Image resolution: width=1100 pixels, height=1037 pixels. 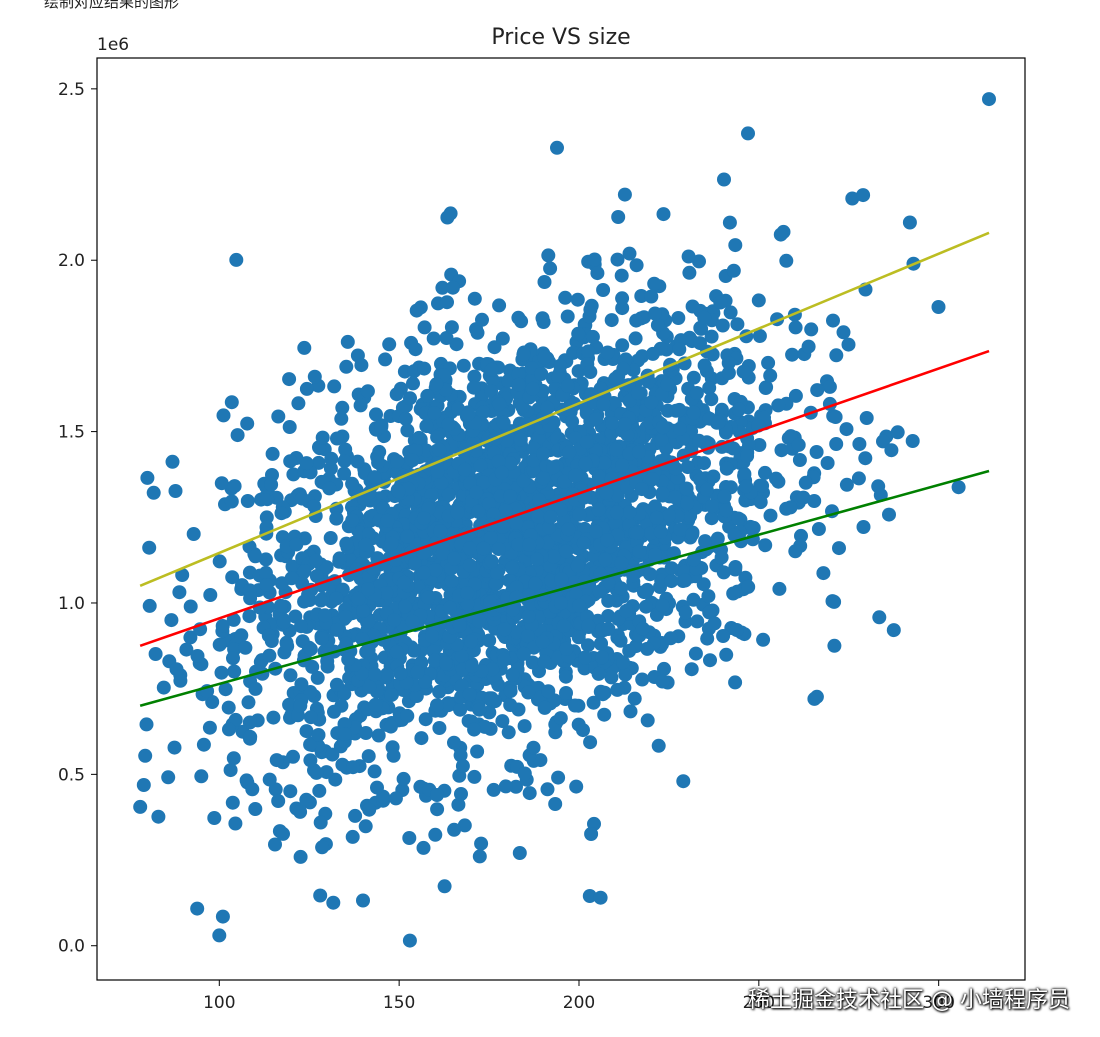 What do you see at coordinates (759, 1003) in the screenshot?
I see `x-tick-label: 250` at bounding box center [759, 1003].